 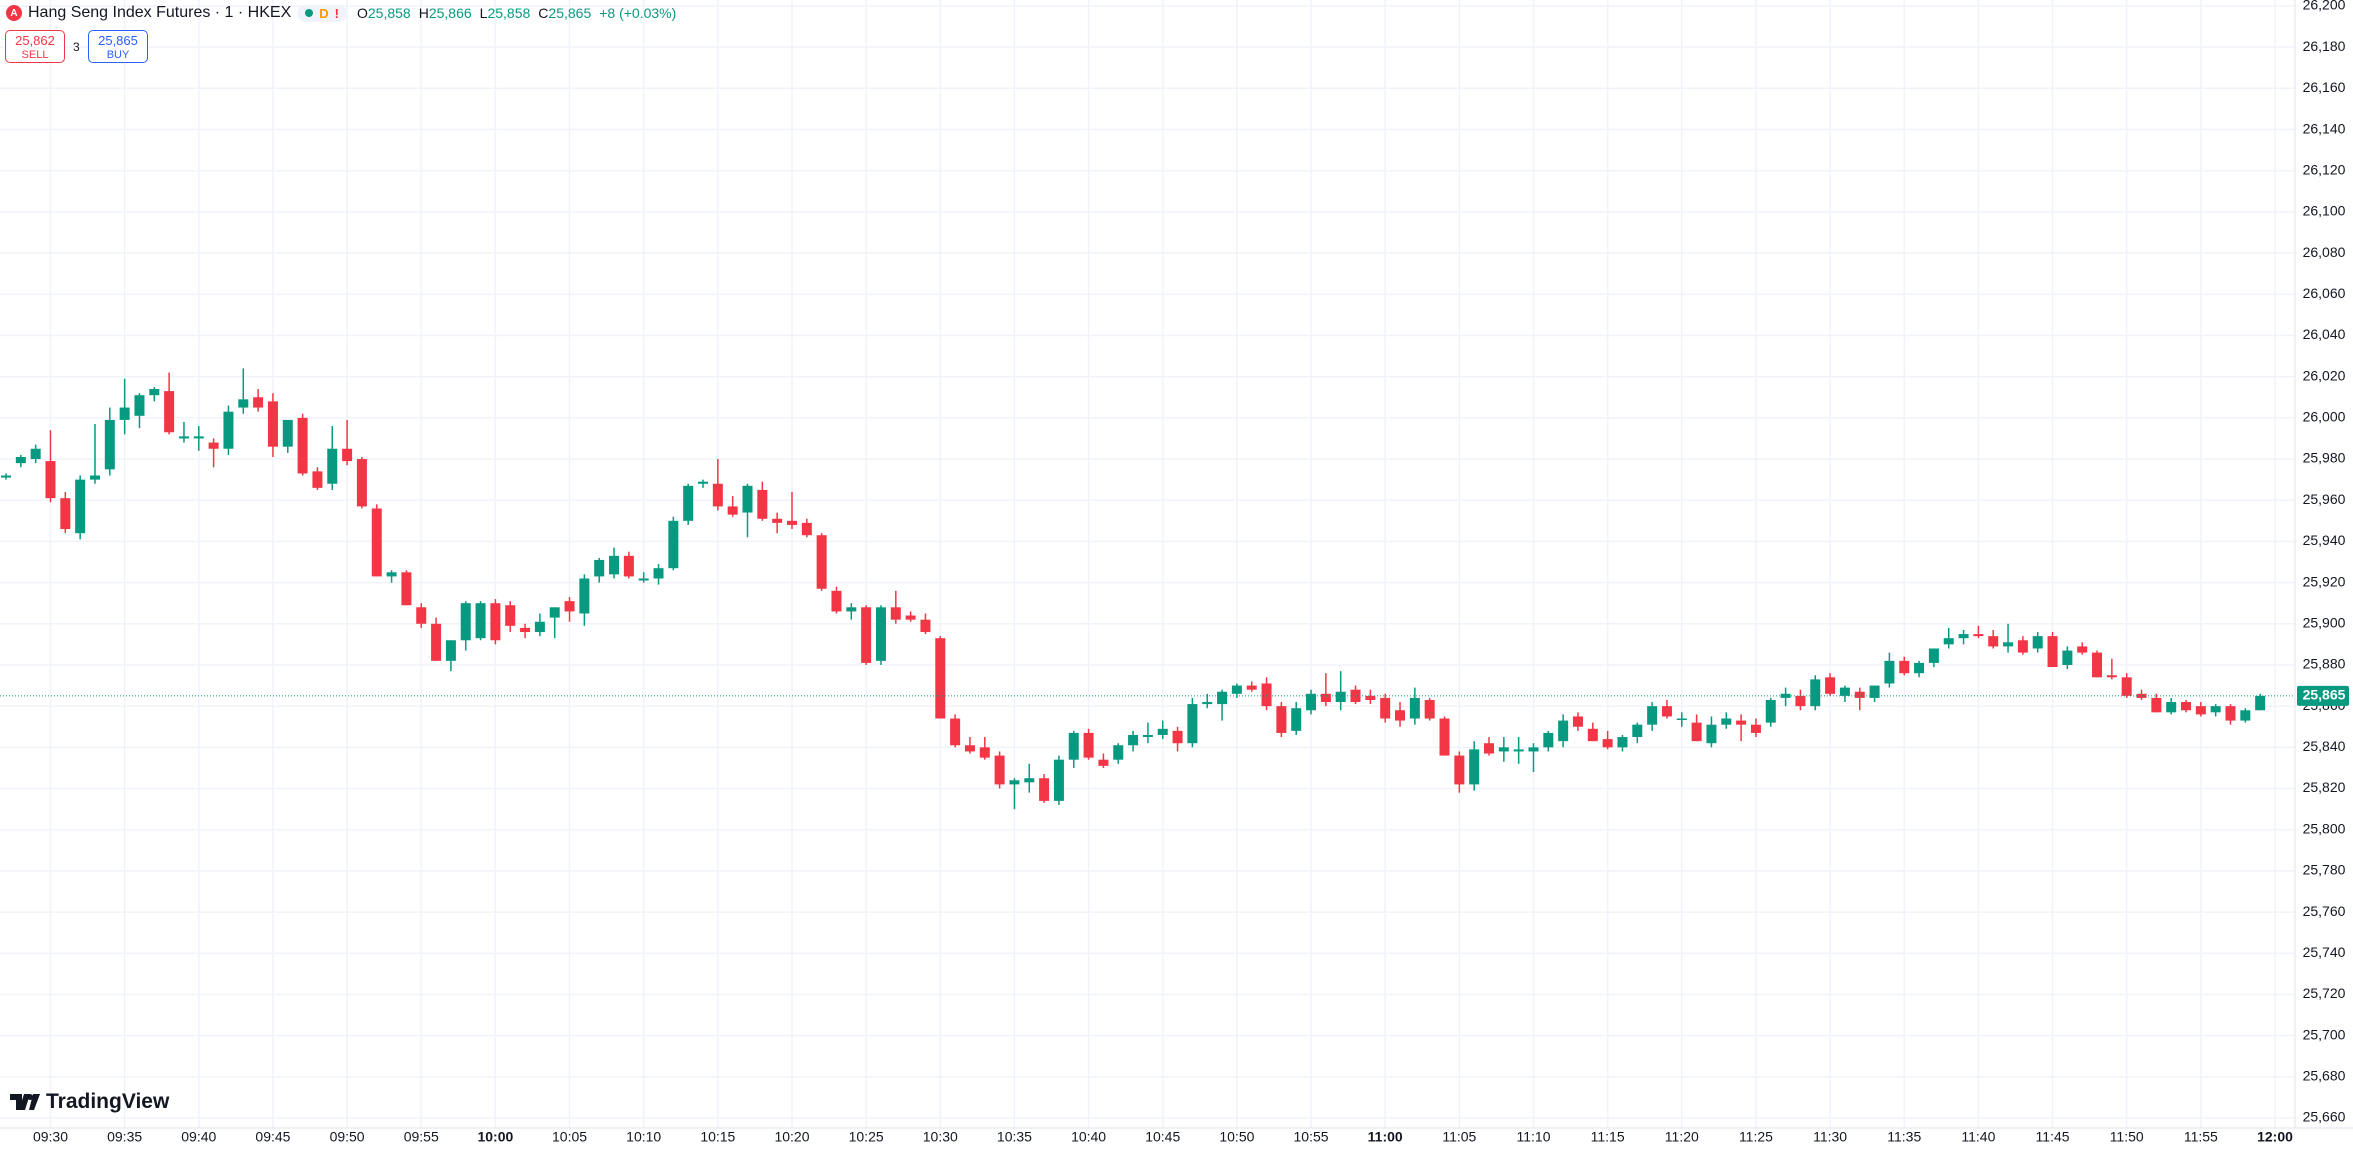 What do you see at coordinates (1162, 1137) in the screenshot?
I see `x-tick-label: 10:45` at bounding box center [1162, 1137].